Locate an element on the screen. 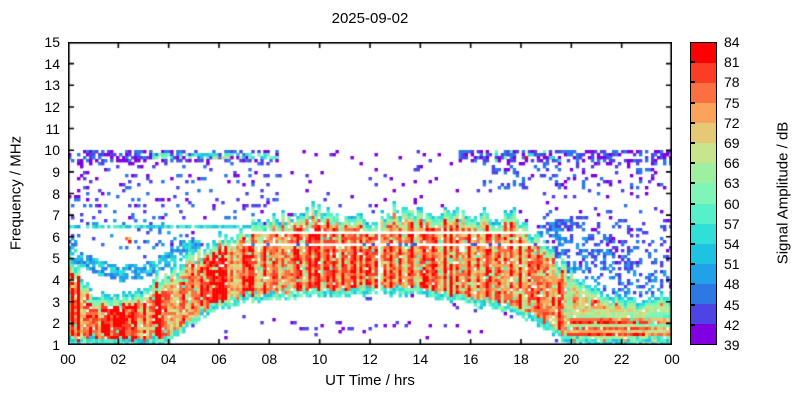 The height and width of the screenshot is (400, 800). chart-title: 2025-09-02 is located at coordinates (370, 18).